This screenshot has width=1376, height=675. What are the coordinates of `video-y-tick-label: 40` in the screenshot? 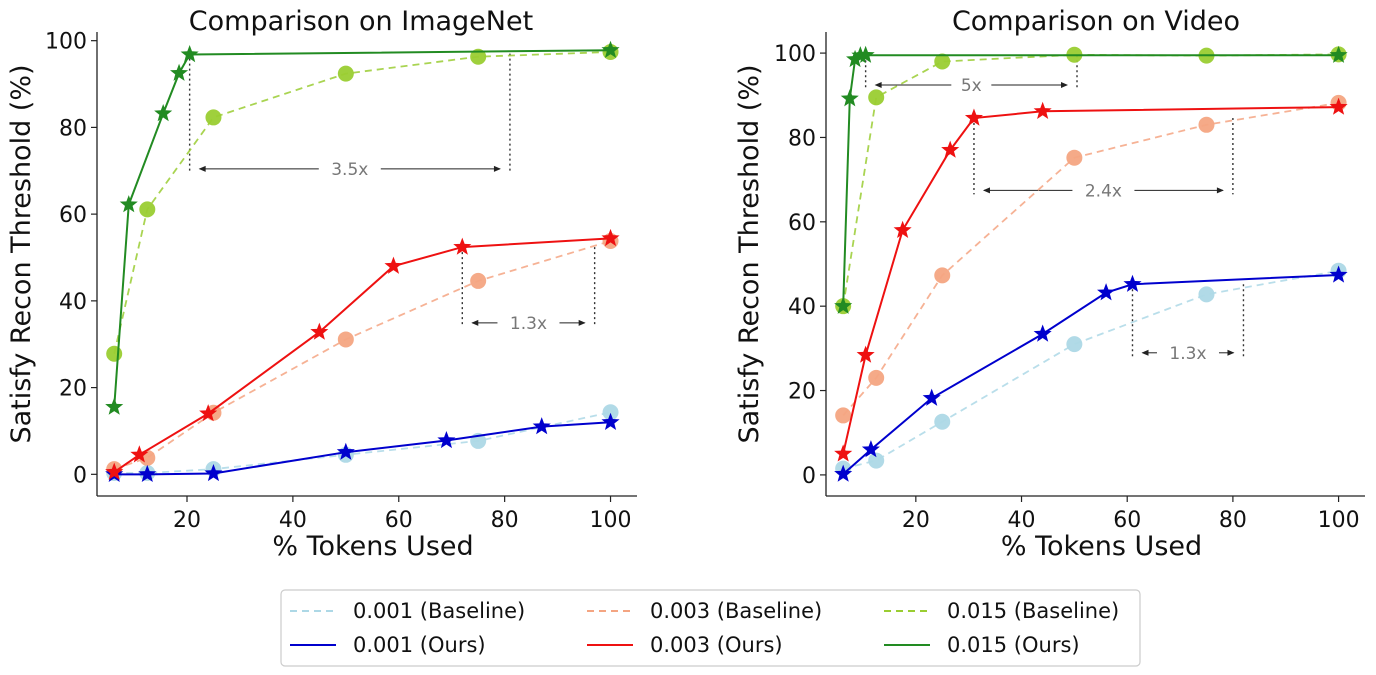 It's located at (802, 307).